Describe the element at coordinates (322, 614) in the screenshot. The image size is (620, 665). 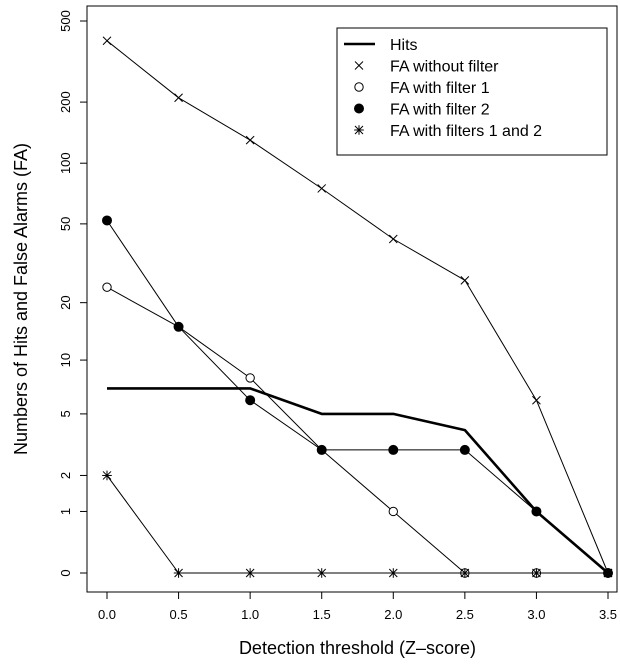
I see `x-tick-label: 1.5` at that location.